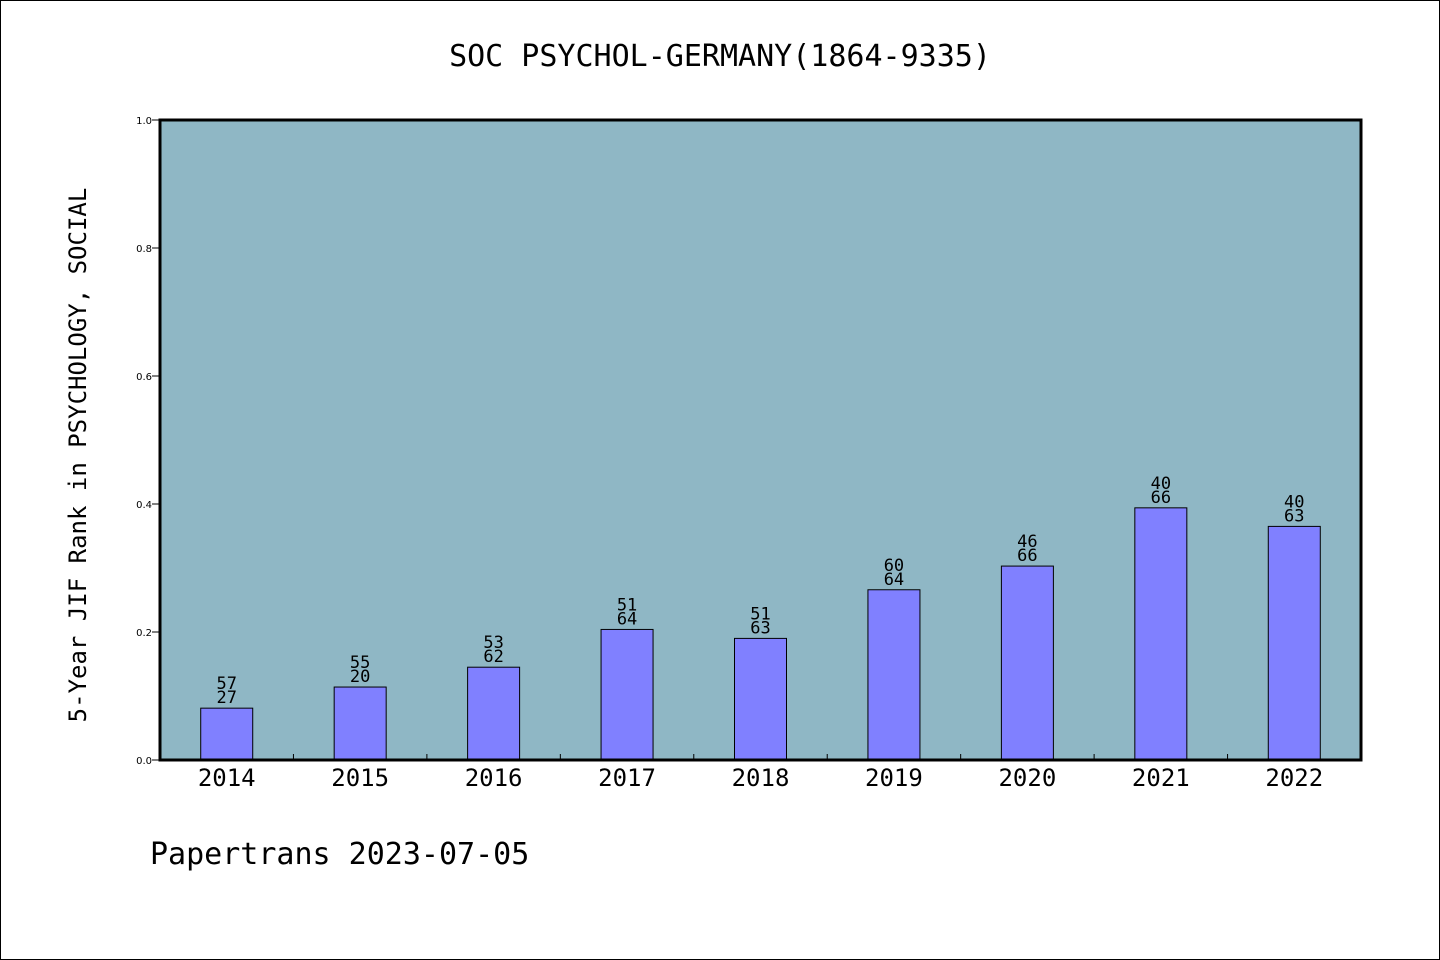  I want to click on x-tick-label: 2017, so click(627, 778).